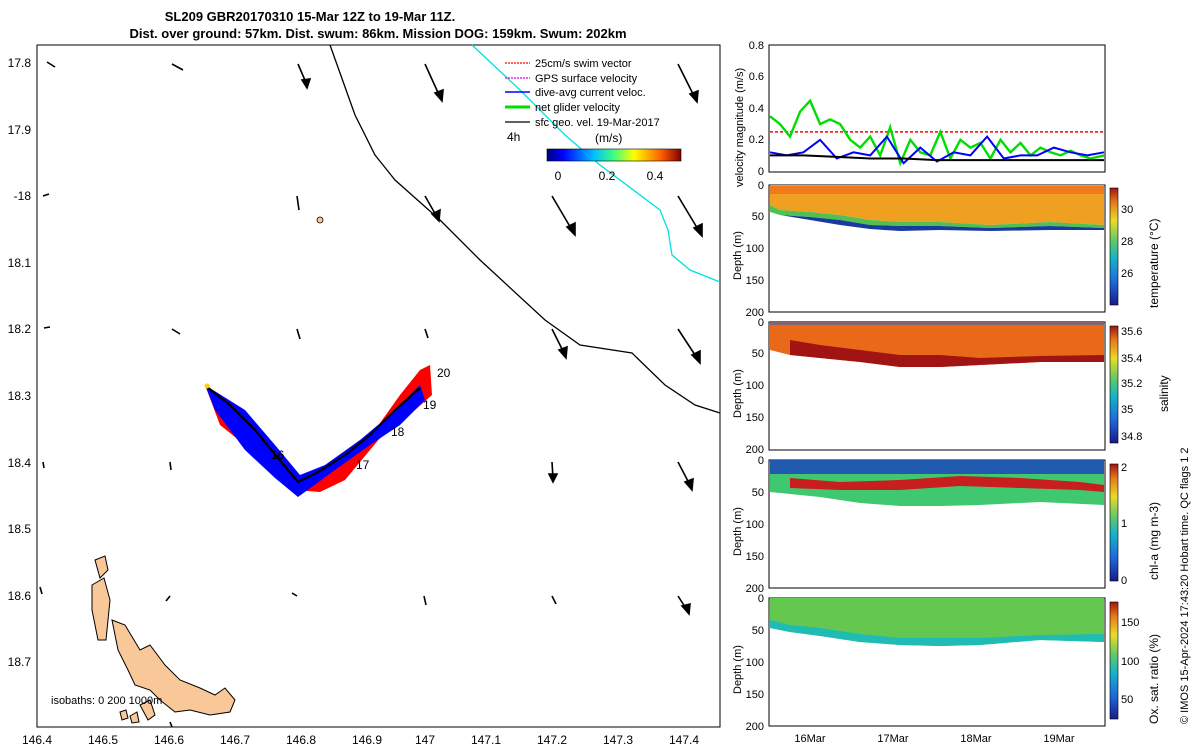 This screenshot has width=1200, height=750. What do you see at coordinates (235, 740) in the screenshot?
I see `map-x-tick: 146.7` at bounding box center [235, 740].